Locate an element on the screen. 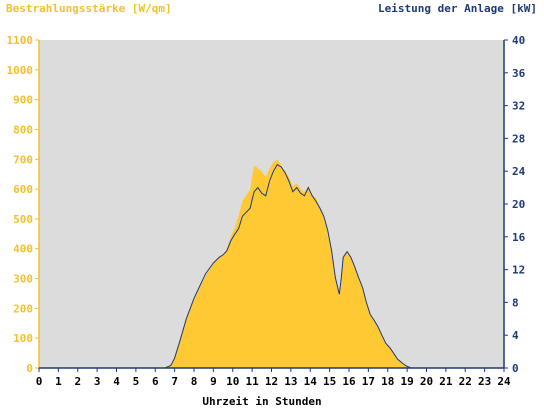  x-tick-label: 10 is located at coordinates (232, 381).